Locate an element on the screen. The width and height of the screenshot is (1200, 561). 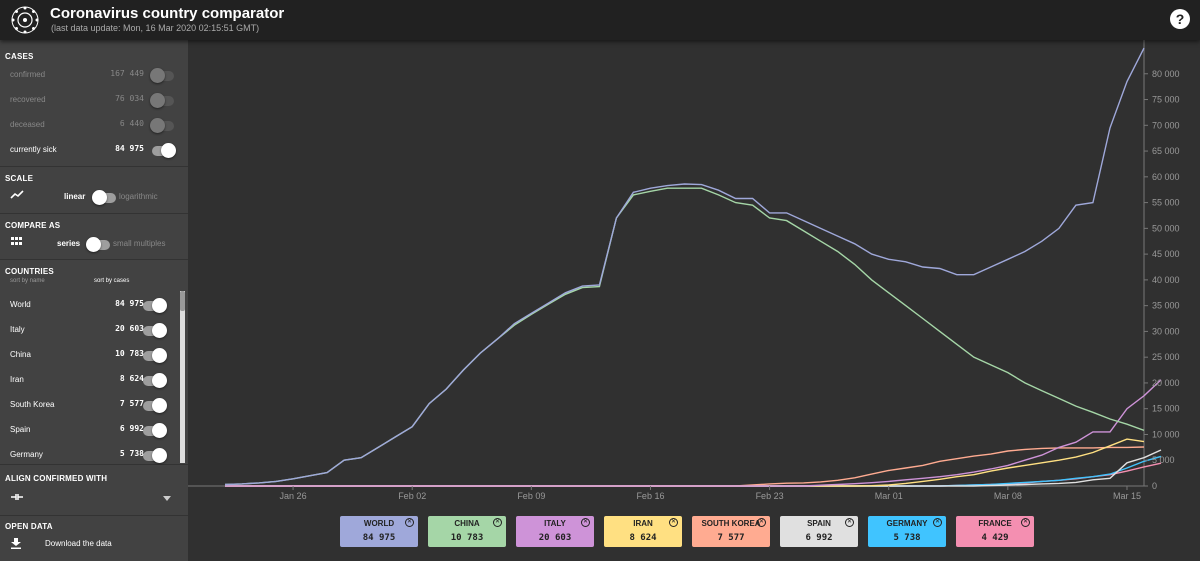
country-name: Iran is located at coordinates (17, 379).